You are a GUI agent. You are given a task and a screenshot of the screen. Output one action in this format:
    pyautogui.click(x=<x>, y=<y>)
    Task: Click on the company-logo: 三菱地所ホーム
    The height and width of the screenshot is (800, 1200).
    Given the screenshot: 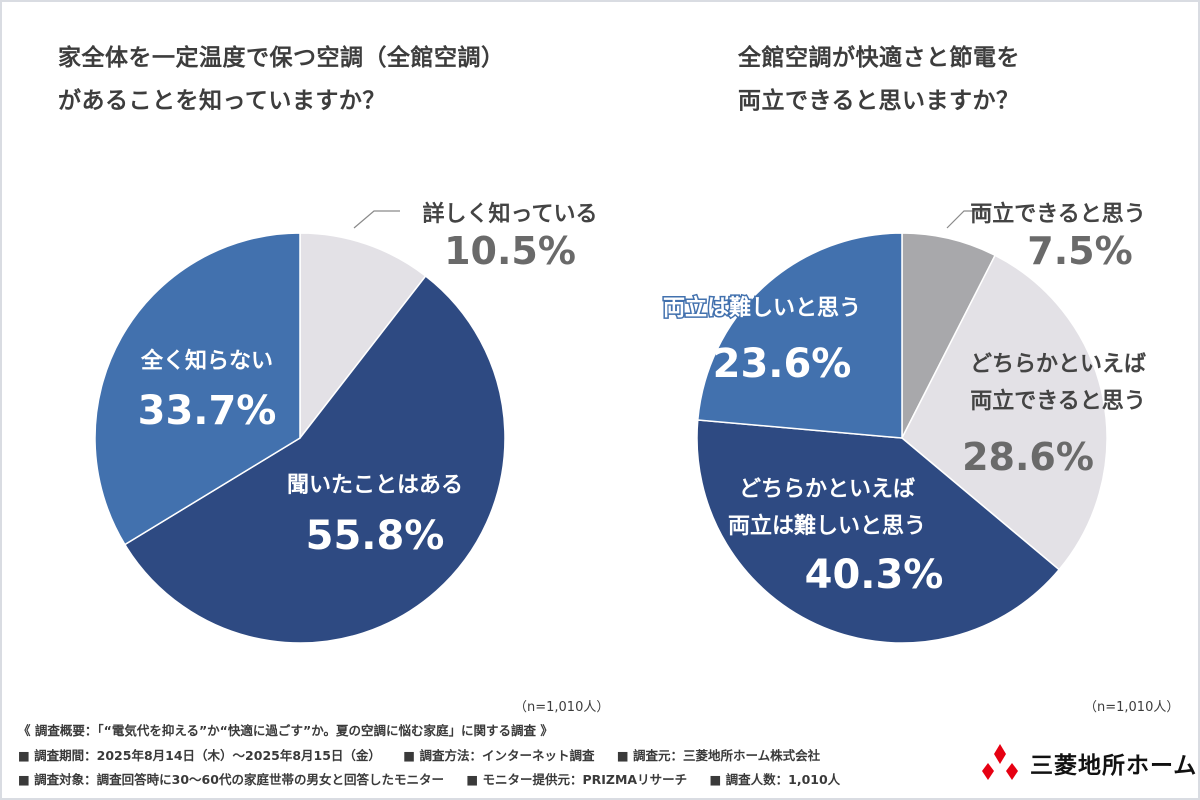 What is the action you would take?
    pyautogui.click(x=1088, y=763)
    